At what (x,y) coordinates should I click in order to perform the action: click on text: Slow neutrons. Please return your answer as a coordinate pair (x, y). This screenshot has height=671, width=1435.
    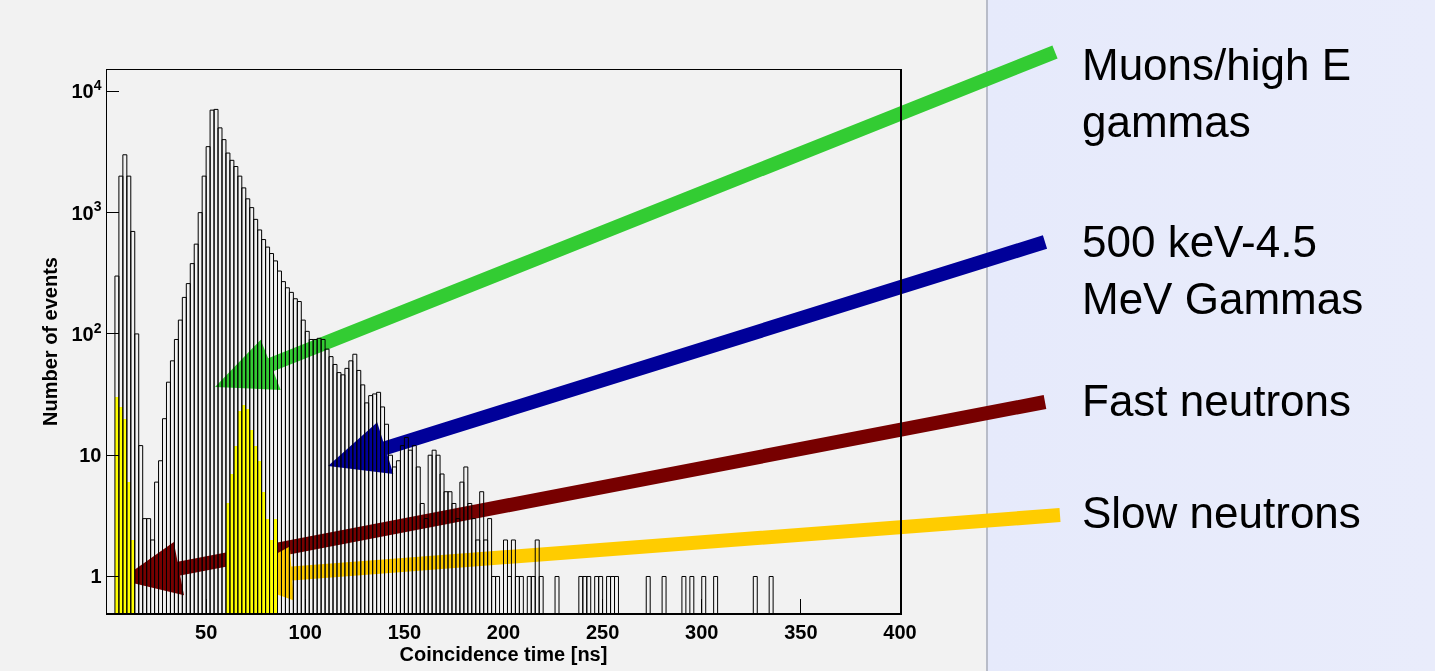
    Looking at the image, I should click on (1221, 512).